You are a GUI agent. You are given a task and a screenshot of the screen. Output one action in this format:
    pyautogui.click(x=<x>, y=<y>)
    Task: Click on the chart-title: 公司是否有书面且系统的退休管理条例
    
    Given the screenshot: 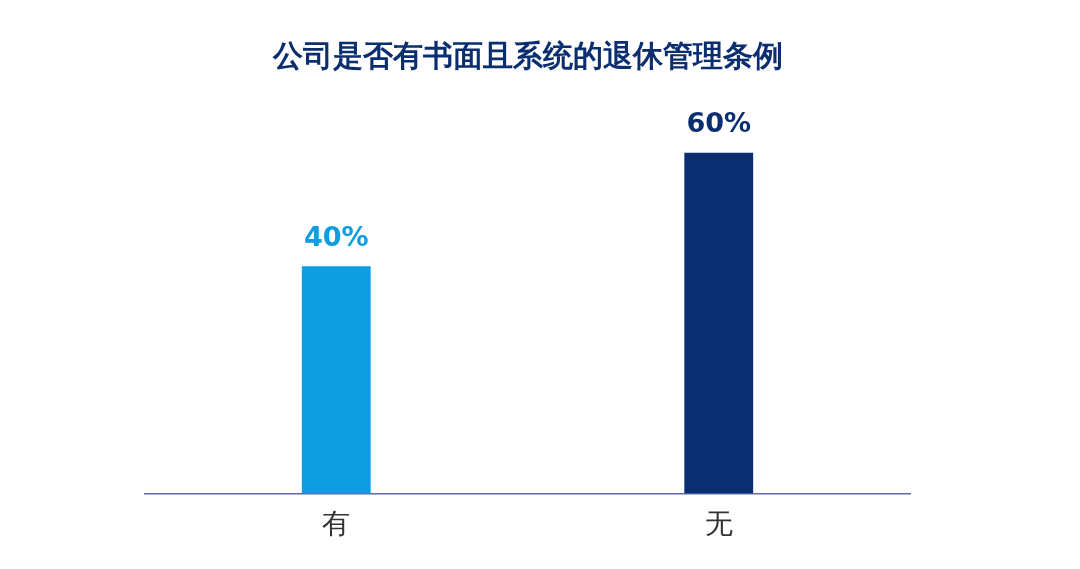 What is the action you would take?
    pyautogui.click(x=527, y=55)
    